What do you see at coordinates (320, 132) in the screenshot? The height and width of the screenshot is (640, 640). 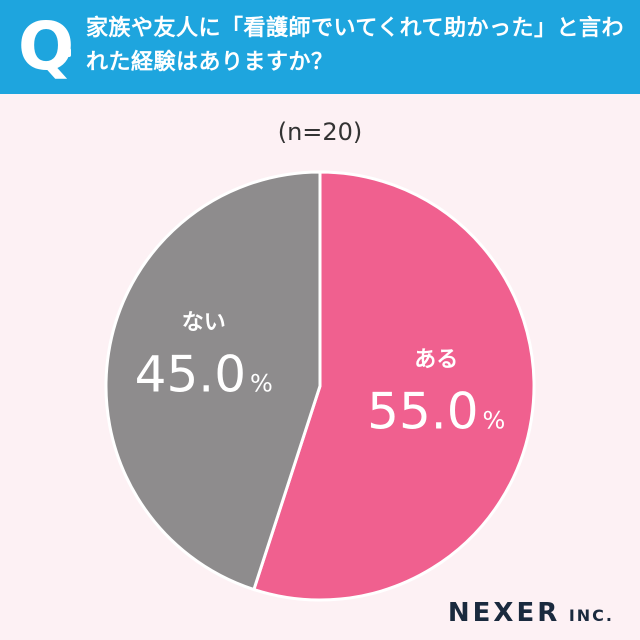 I see `sample-size-note: (n=20)` at bounding box center [320, 132].